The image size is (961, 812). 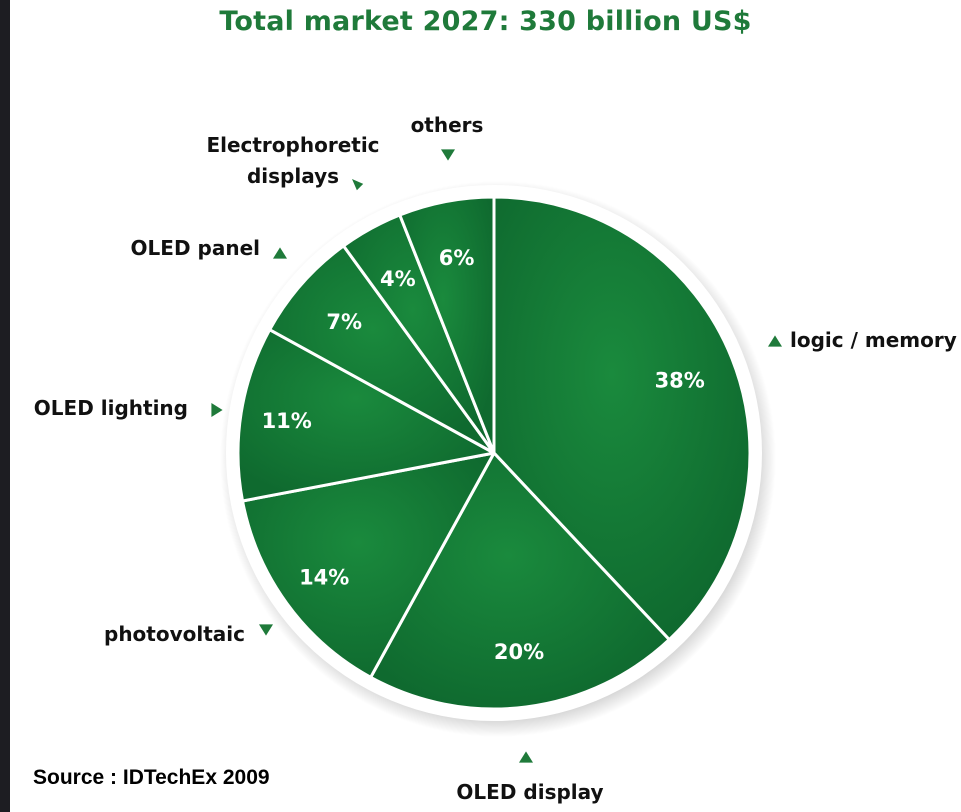 What do you see at coordinates (529, 792) in the screenshot?
I see `category-label-oled-display: OLED display` at bounding box center [529, 792].